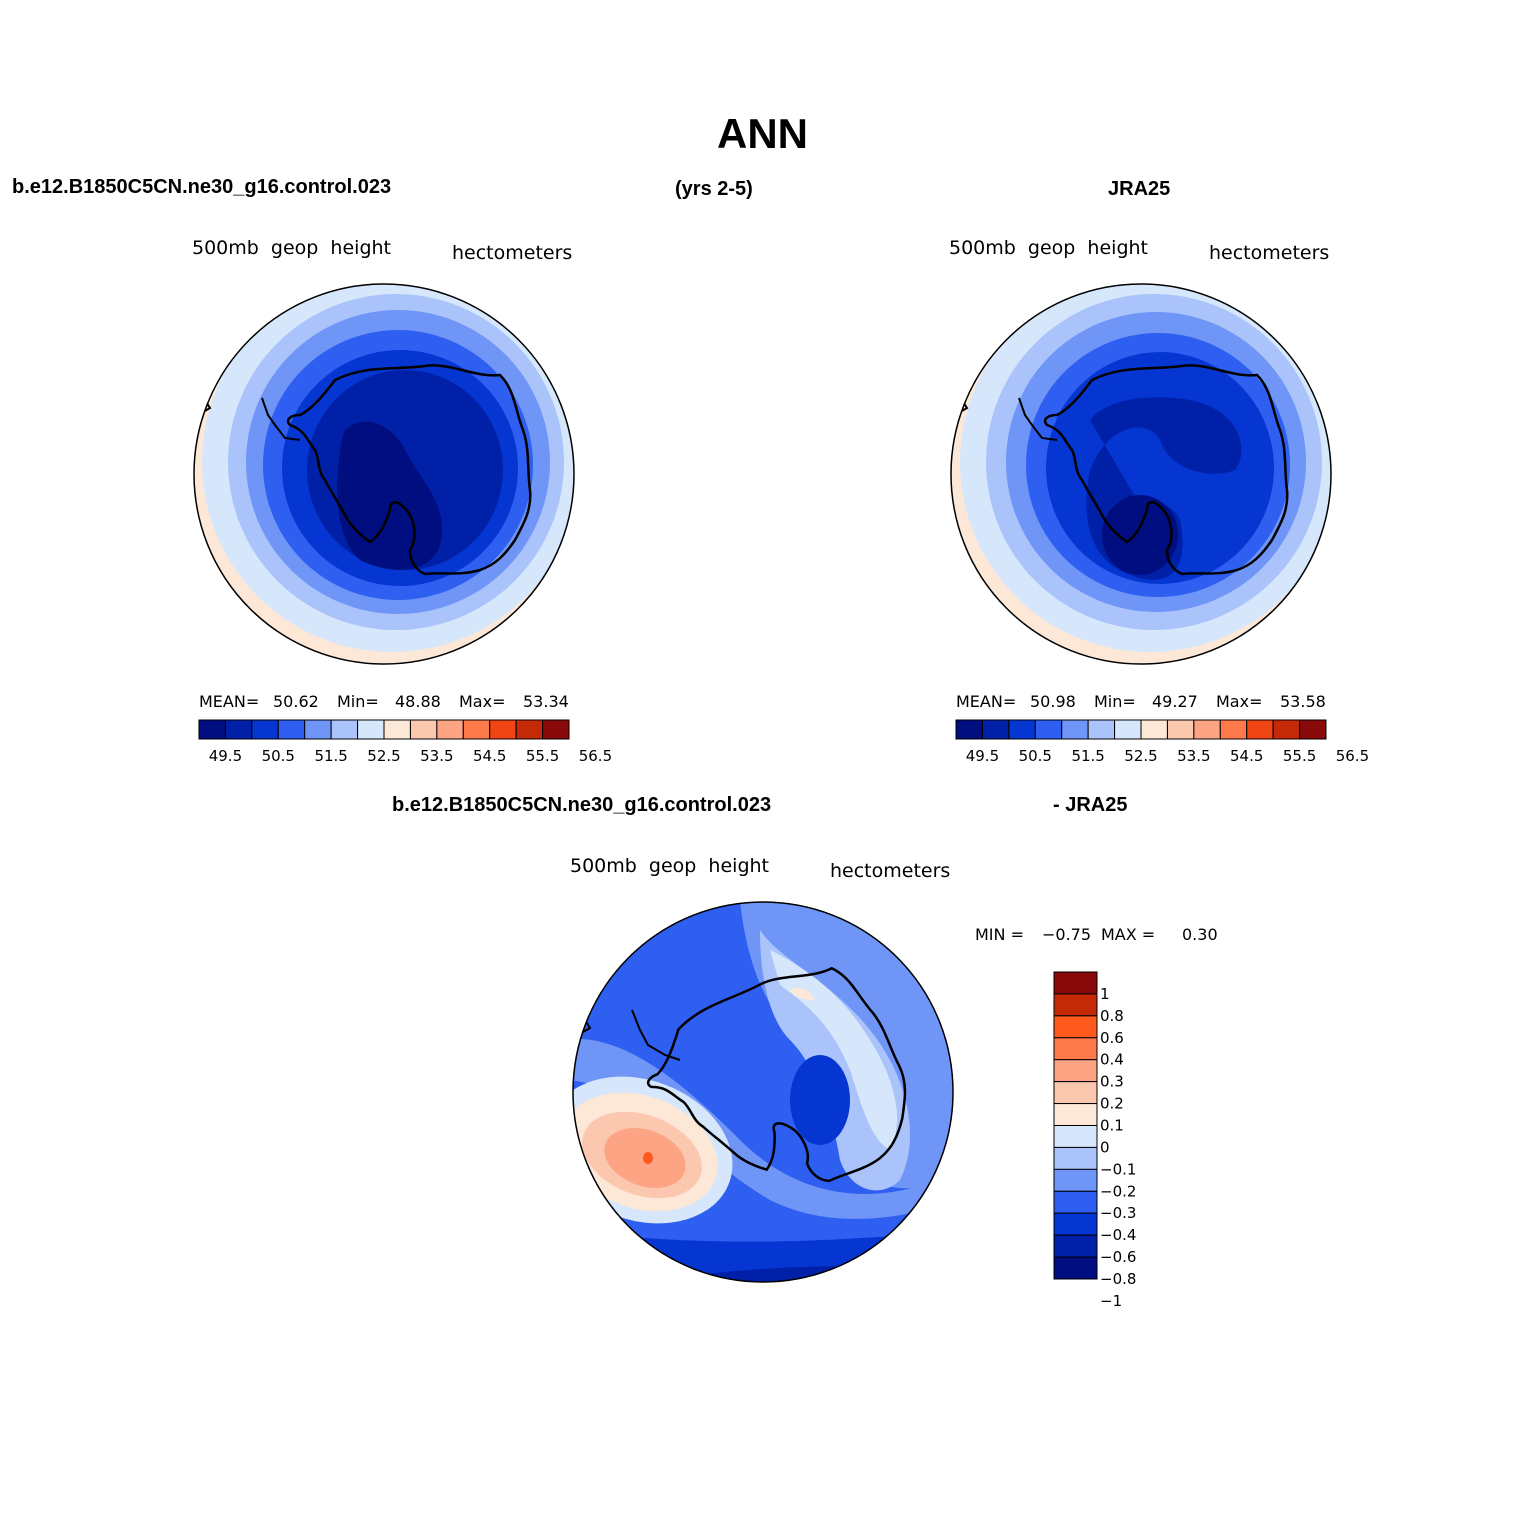 The width and height of the screenshot is (1525, 1525). What do you see at coordinates (225, 756) in the screenshot?
I see `model-colorbar-tick-label: 49.5` at bounding box center [225, 756].